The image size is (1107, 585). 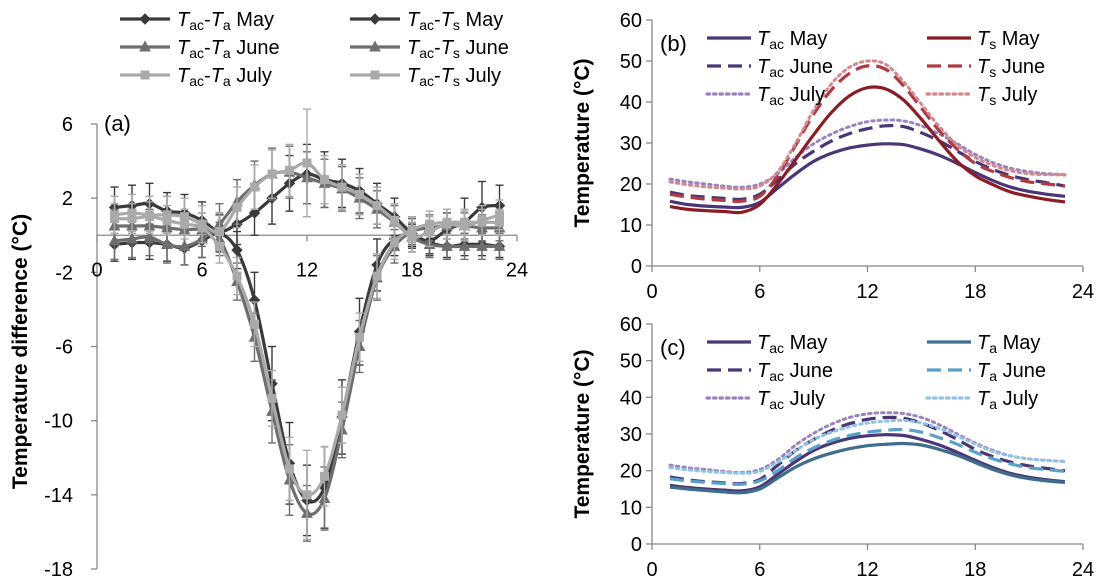 What do you see at coordinates (67, 199) in the screenshot?
I see `y-tick-label: 2` at bounding box center [67, 199].